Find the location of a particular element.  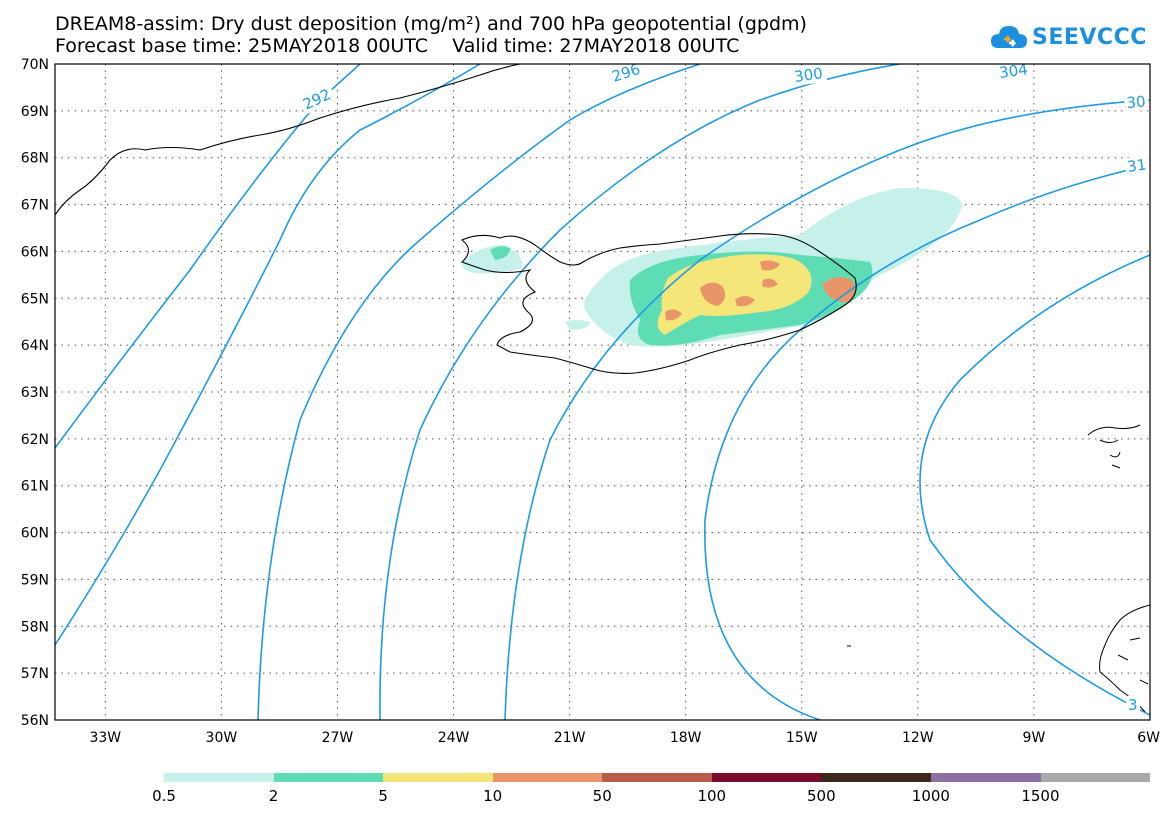

lon-label: 18W is located at coordinates (686, 738).